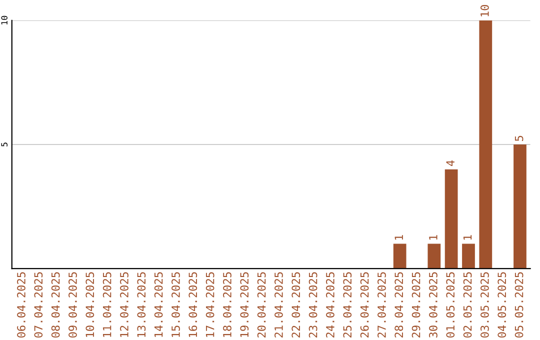  Describe the element at coordinates (72, 305) in the screenshot. I see `x-tick-label: 09.04.2025` at that location.